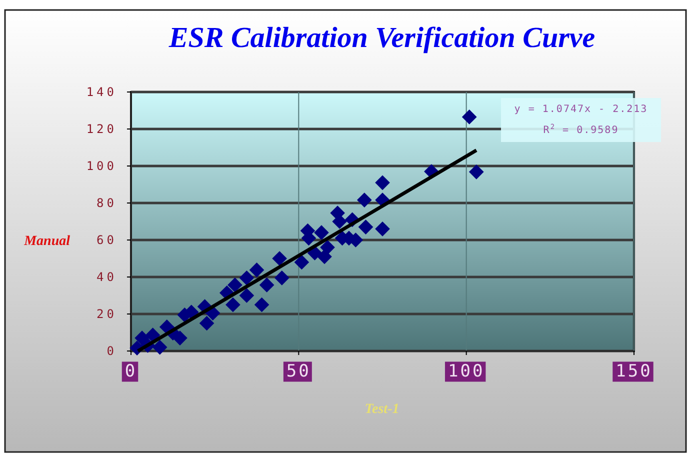 The image size is (692, 454). Describe the element at coordinates (46, 241) in the screenshot. I see `y-axis-title: Manual` at that location.